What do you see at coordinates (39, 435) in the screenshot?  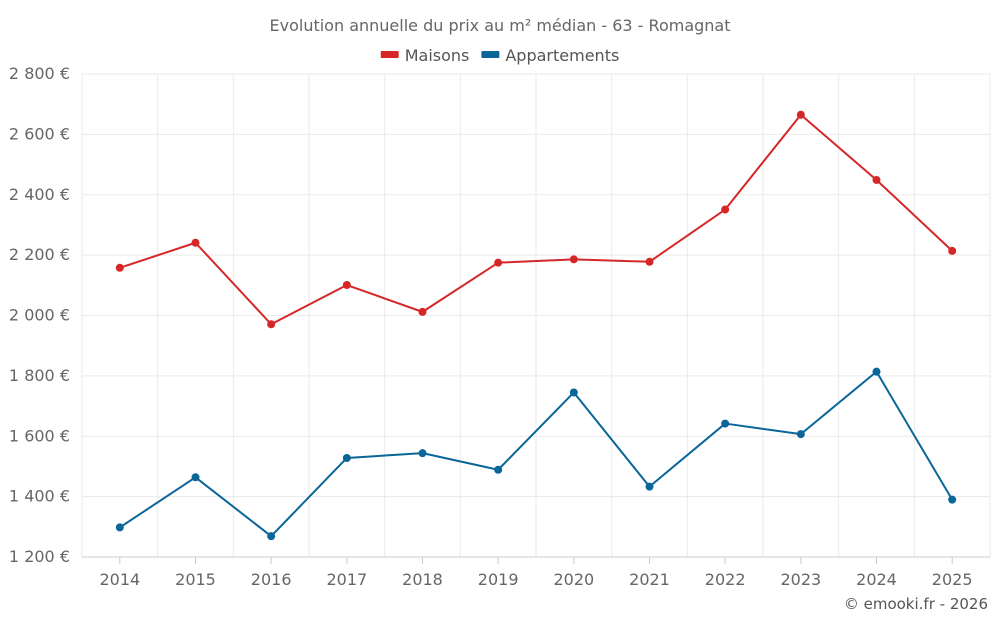 I see `y-tick-label: 1 600 €` at bounding box center [39, 435].